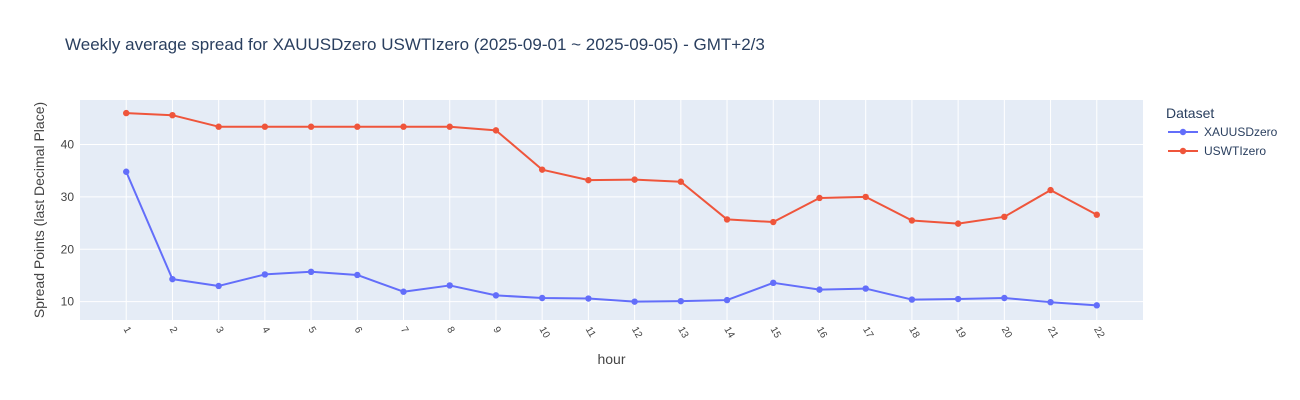 The height and width of the screenshot is (400, 1300). I want to click on legend-item-xauusdzero: XAUUSDzero, so click(1223, 132).